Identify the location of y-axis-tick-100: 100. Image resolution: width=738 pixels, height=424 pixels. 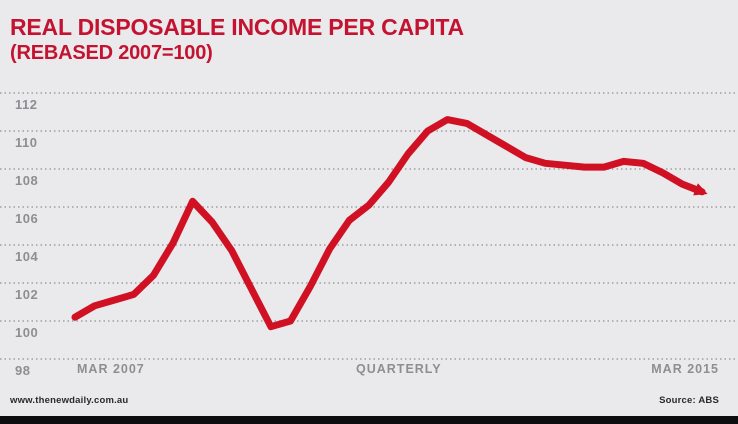
(27, 332).